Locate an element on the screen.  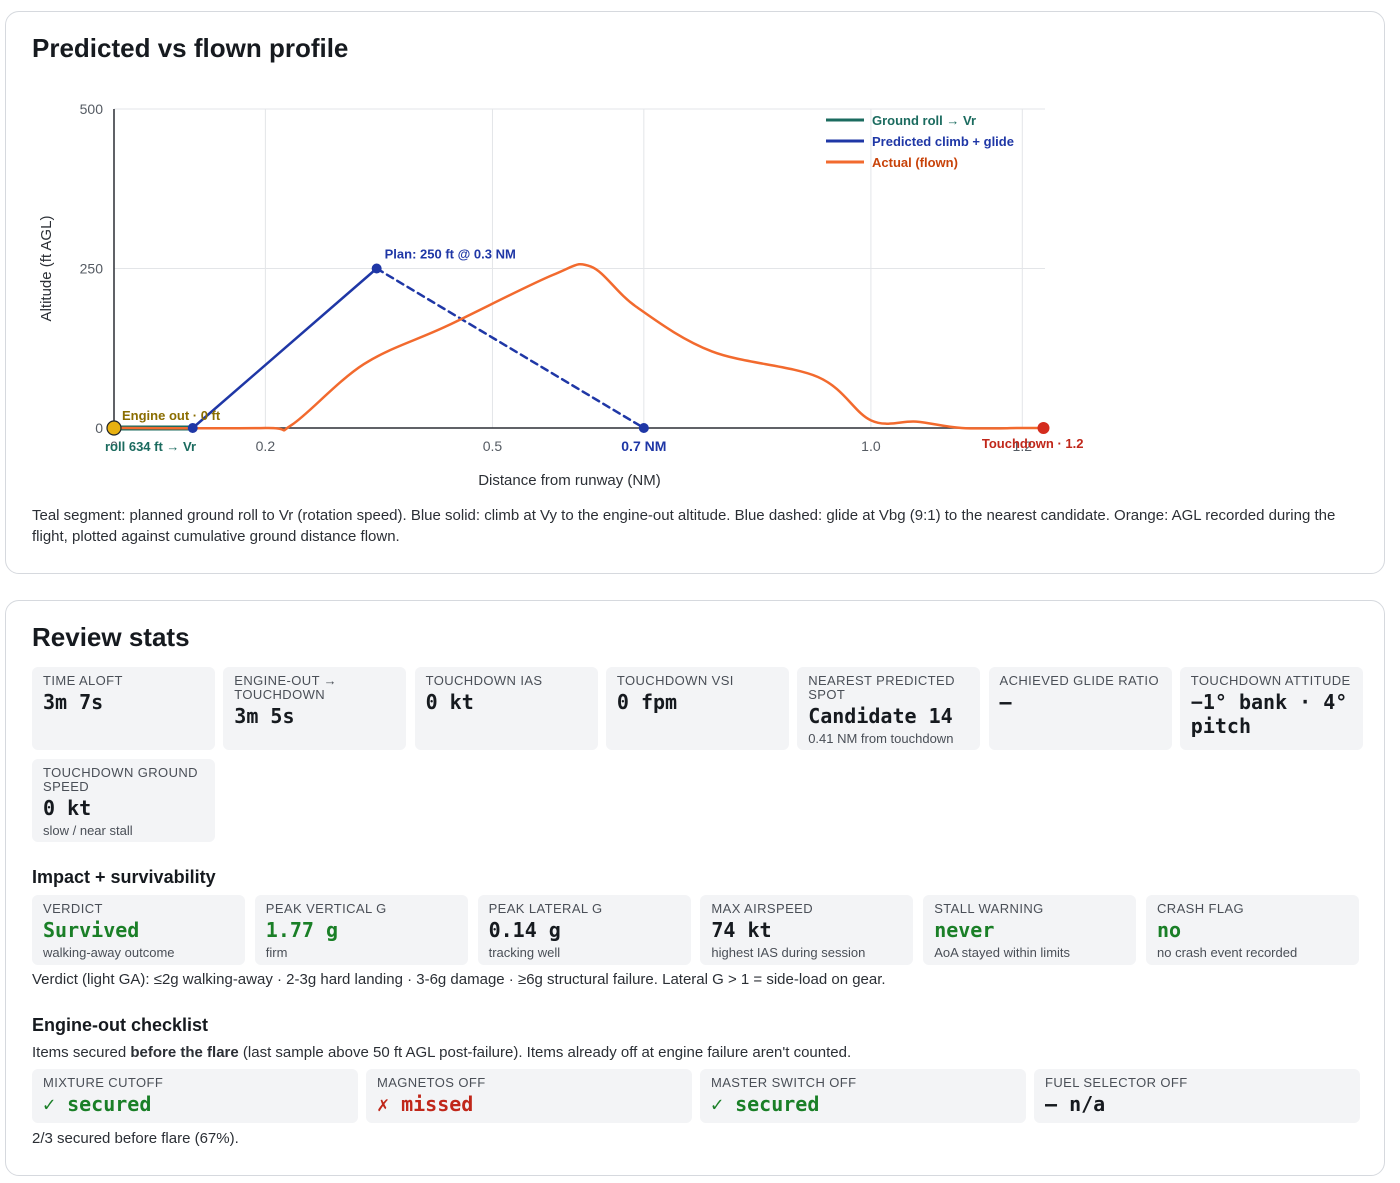
legend-label-predicted: Predicted climb + glide is located at coordinates (943, 141).